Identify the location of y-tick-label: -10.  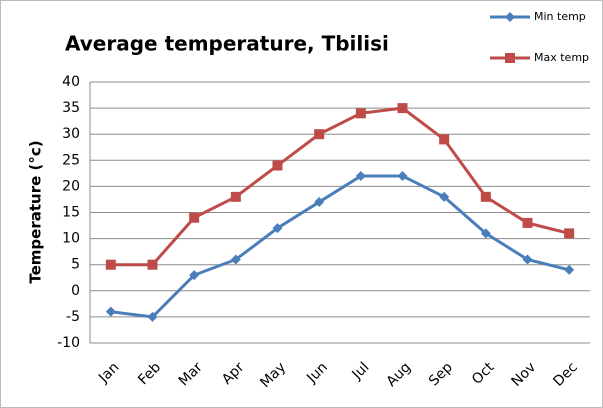
(68, 343).